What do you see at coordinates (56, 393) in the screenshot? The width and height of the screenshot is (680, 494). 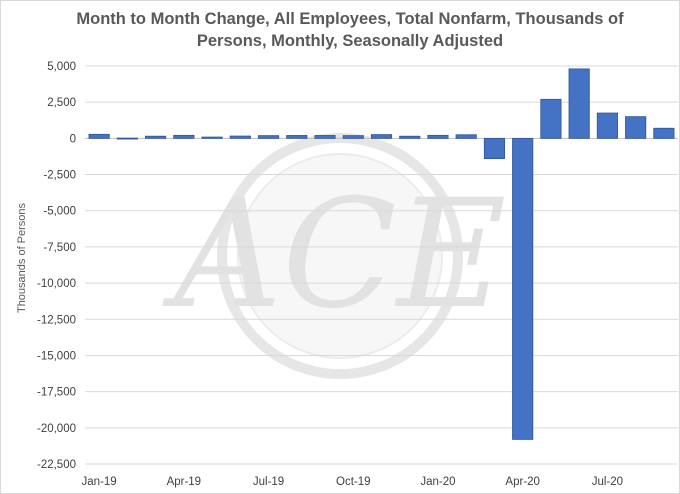 I see `y-tick-label: -17,500` at bounding box center [56, 393].